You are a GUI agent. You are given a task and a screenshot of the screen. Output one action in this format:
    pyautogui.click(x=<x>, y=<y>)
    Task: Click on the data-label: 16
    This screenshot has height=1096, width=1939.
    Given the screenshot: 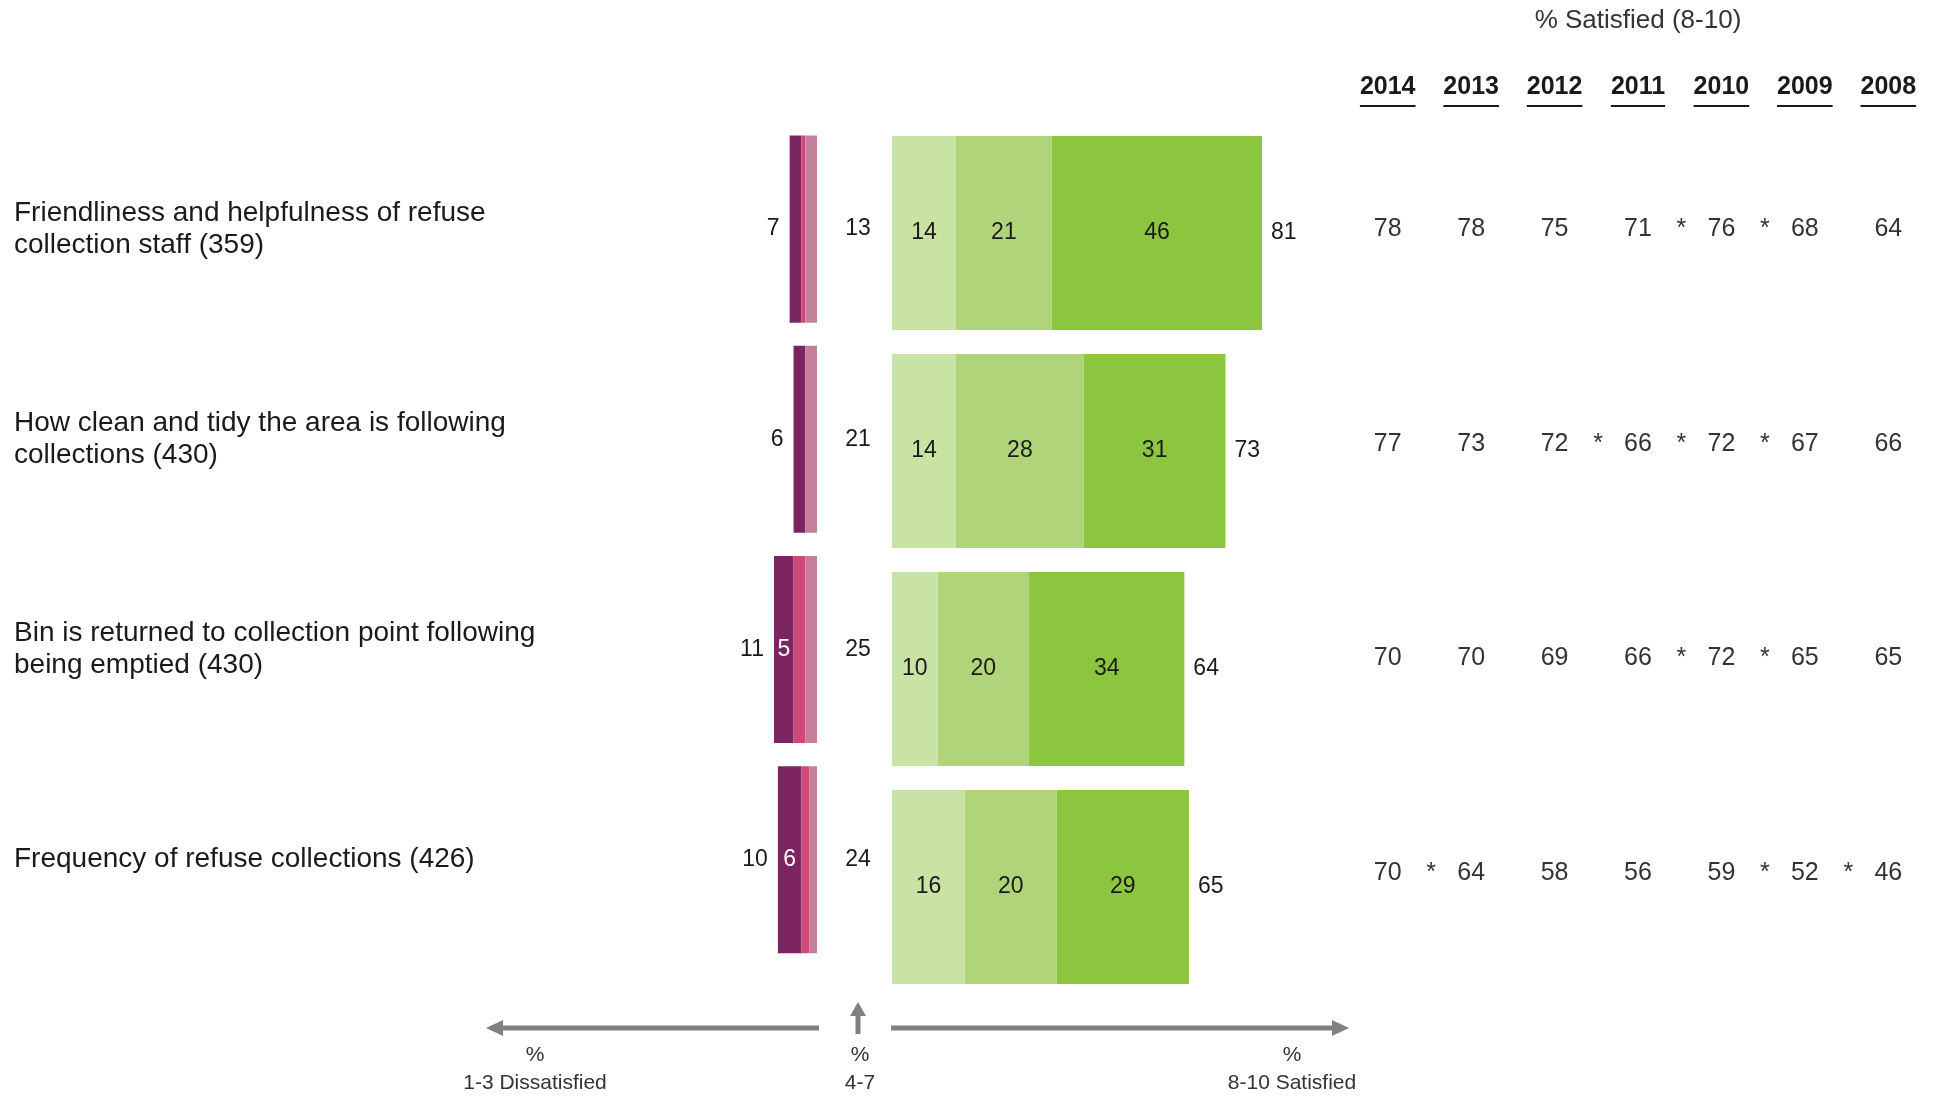 What is the action you would take?
    pyautogui.click(x=928, y=885)
    